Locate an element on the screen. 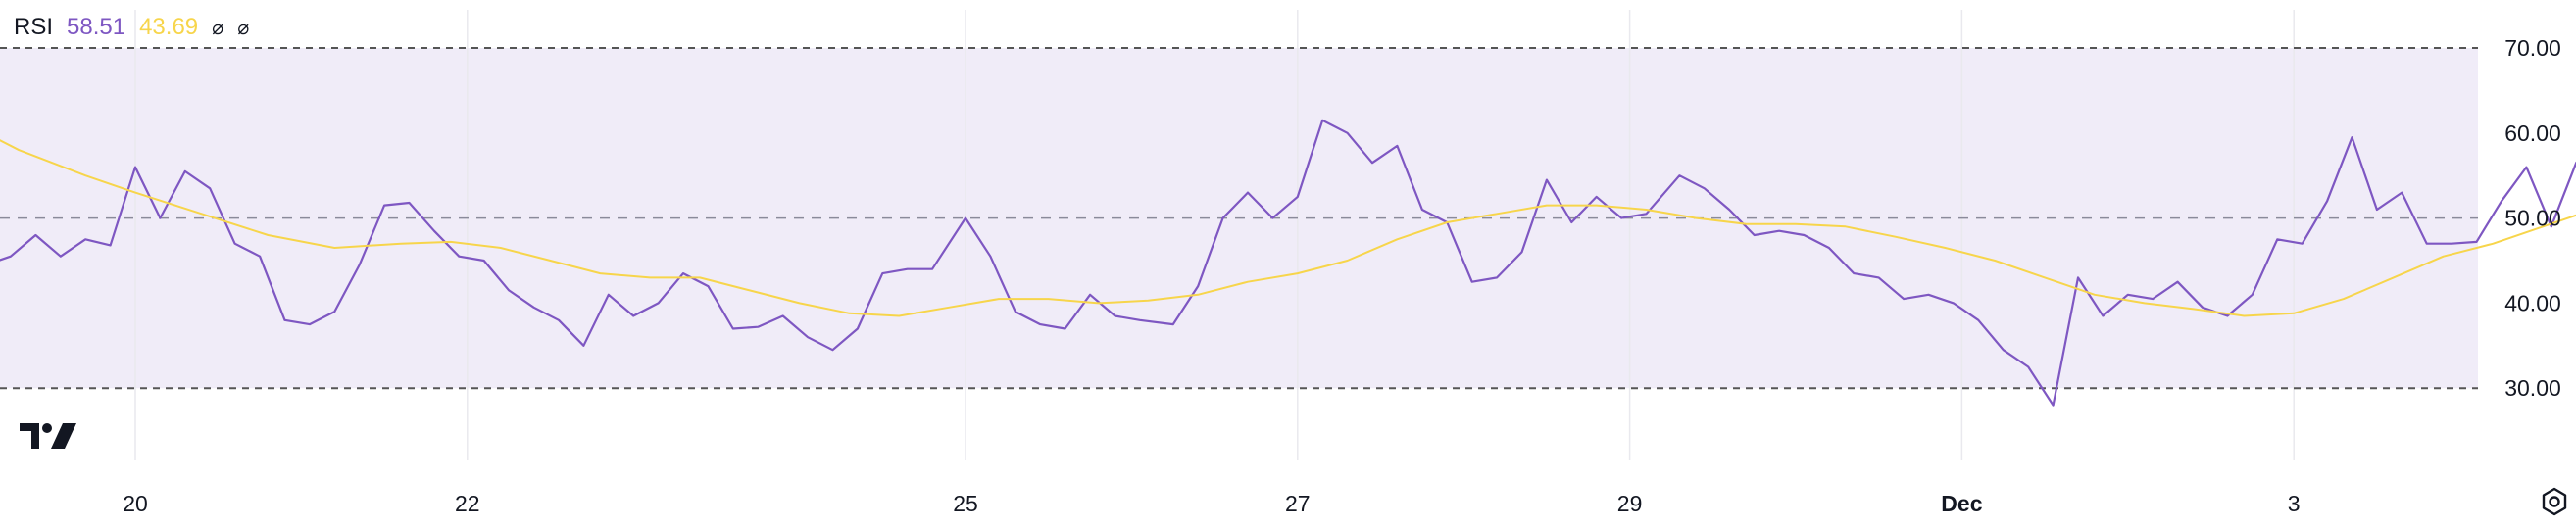  x-tick-label: 20 is located at coordinates (135, 503).